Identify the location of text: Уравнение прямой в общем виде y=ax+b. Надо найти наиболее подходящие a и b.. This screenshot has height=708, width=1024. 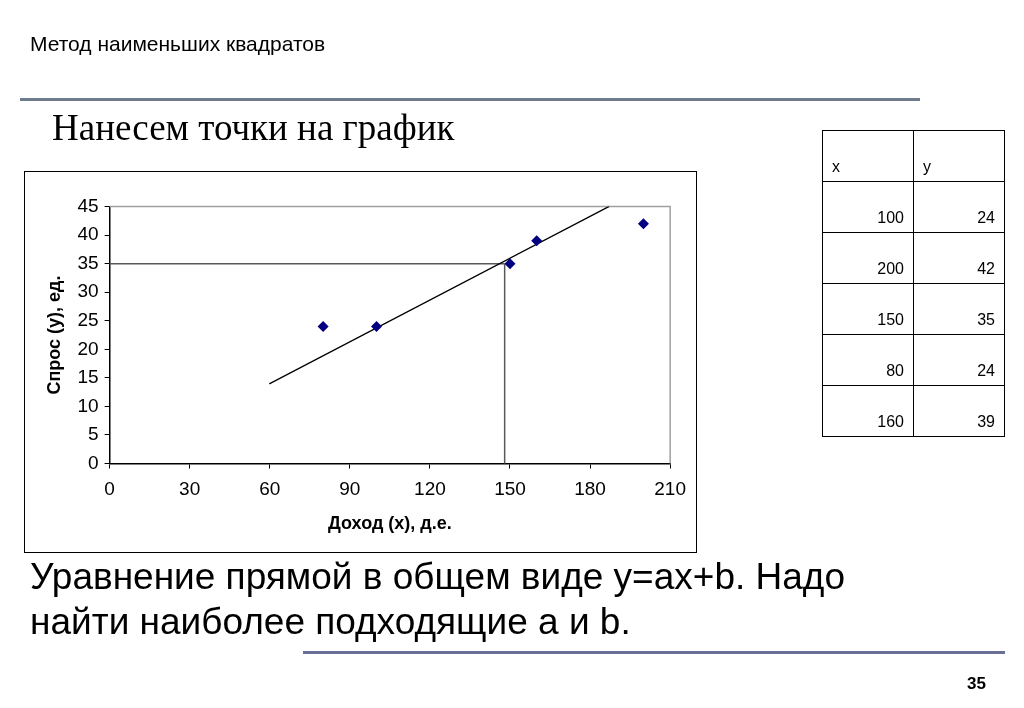
(438, 599).